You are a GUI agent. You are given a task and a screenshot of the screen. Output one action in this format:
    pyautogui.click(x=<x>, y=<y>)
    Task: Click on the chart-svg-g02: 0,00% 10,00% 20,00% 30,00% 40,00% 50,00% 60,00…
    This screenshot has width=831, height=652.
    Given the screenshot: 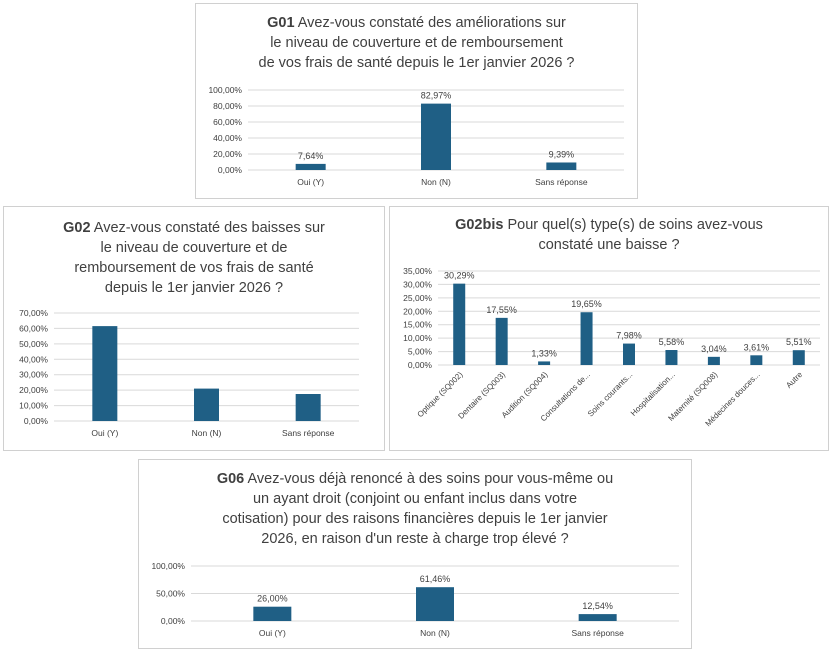 What is the action you would take?
    pyautogui.click(x=189, y=373)
    